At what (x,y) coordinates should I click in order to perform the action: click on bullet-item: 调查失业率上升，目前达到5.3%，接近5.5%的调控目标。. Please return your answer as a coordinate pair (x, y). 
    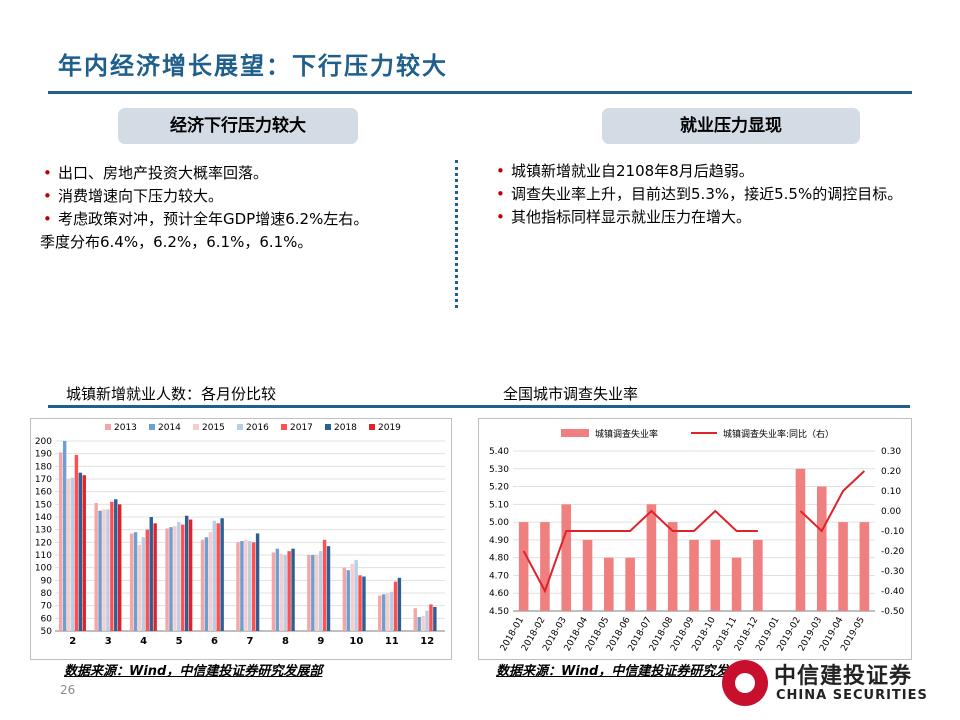
    Looking at the image, I should click on (698, 194).